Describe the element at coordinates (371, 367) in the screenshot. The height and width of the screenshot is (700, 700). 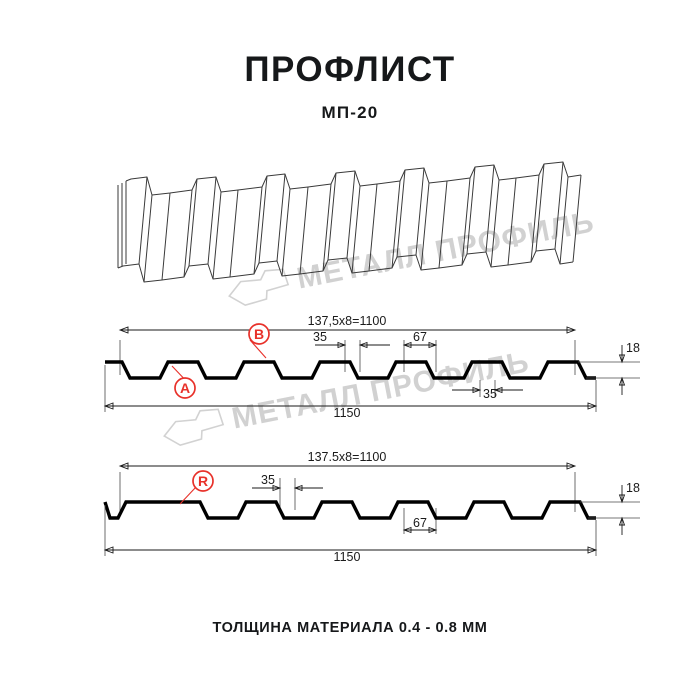
I see `profile-top-group: 137,5x8=1100 35 67 35` at that location.